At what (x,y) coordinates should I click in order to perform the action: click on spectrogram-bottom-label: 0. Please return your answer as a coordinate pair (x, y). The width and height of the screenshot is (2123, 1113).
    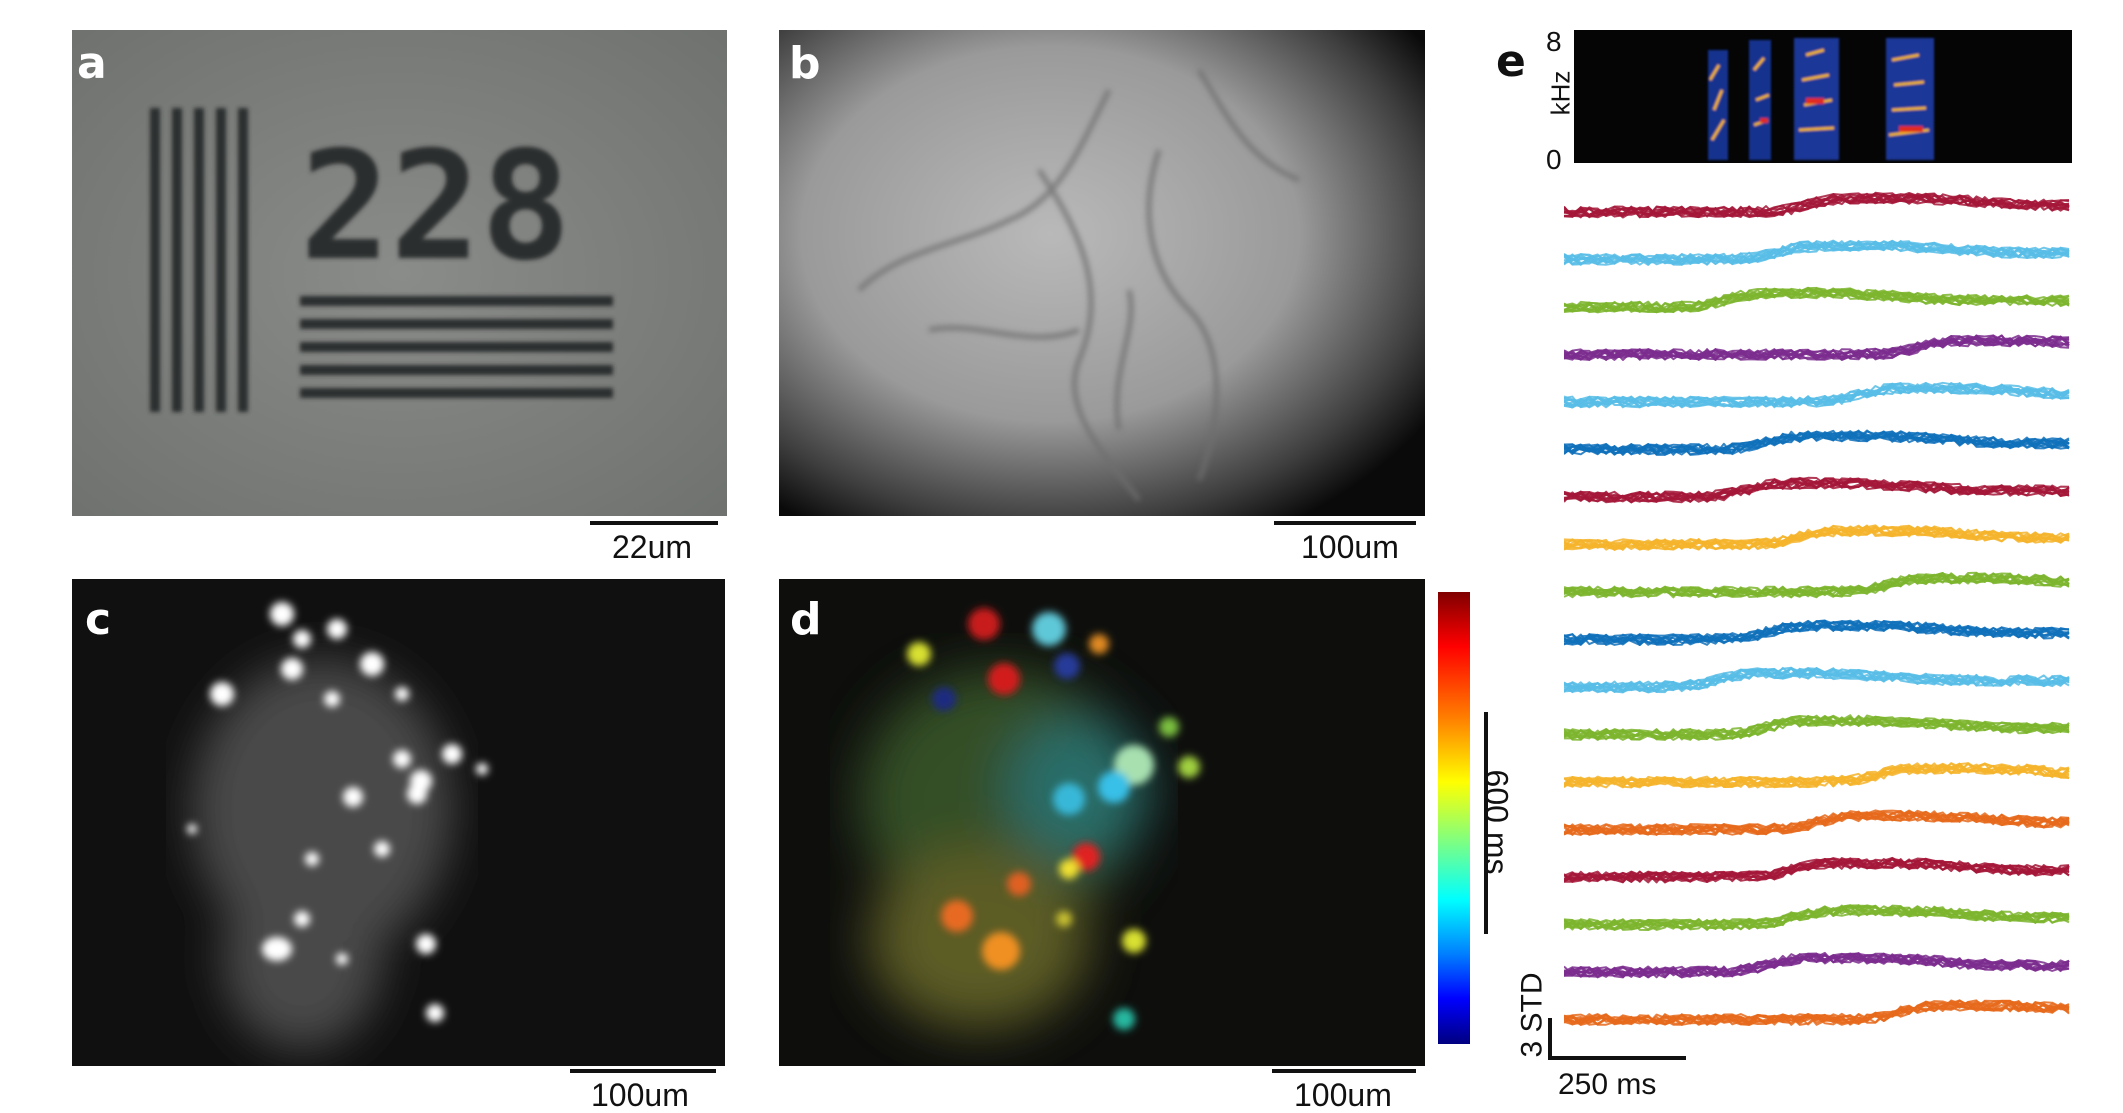
    Looking at the image, I should click on (1554, 159).